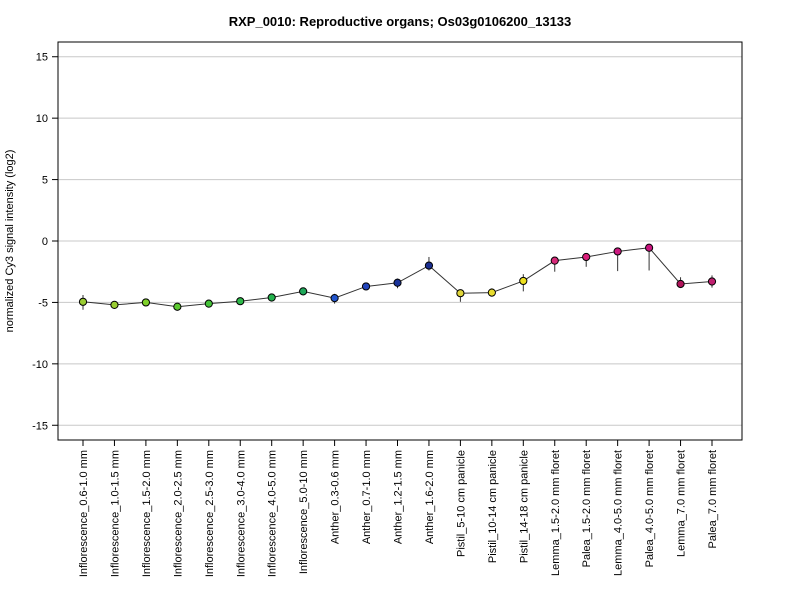 The height and width of the screenshot is (600, 800). I want to click on x-tick-label: Pistil_10-14 cm panicle, so click(493, 506).